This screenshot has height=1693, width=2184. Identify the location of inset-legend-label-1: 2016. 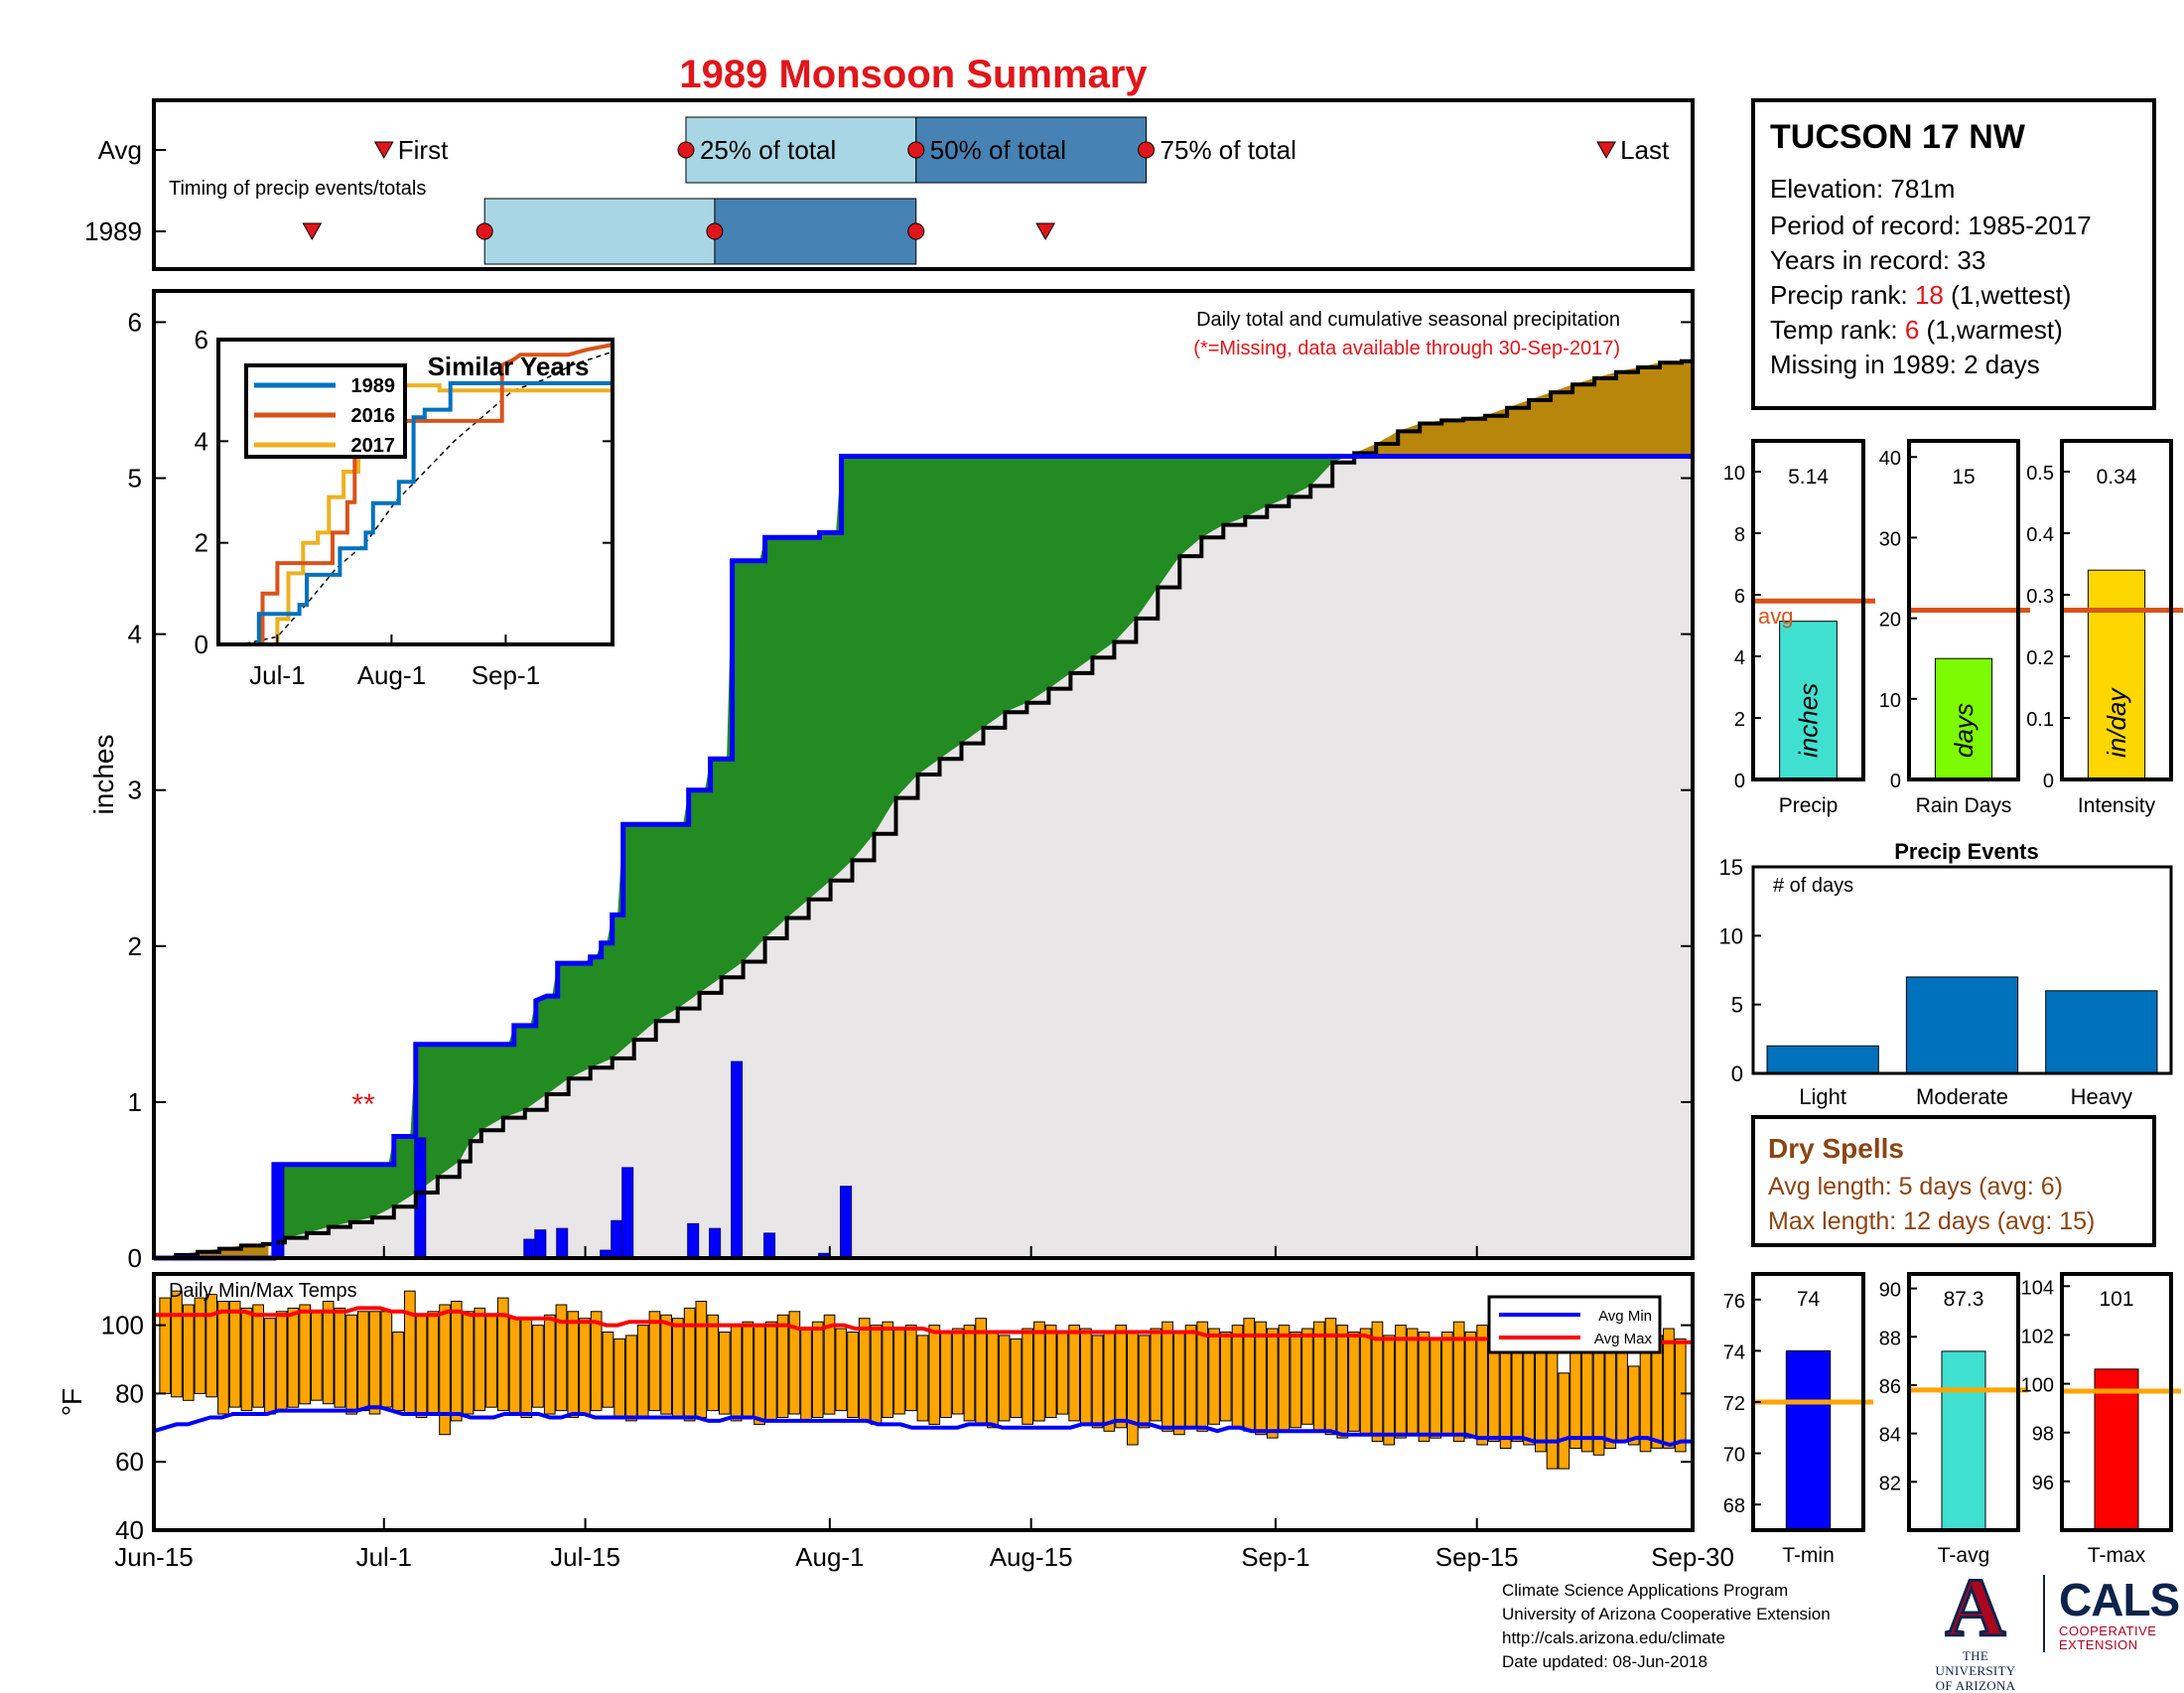
(373, 416).